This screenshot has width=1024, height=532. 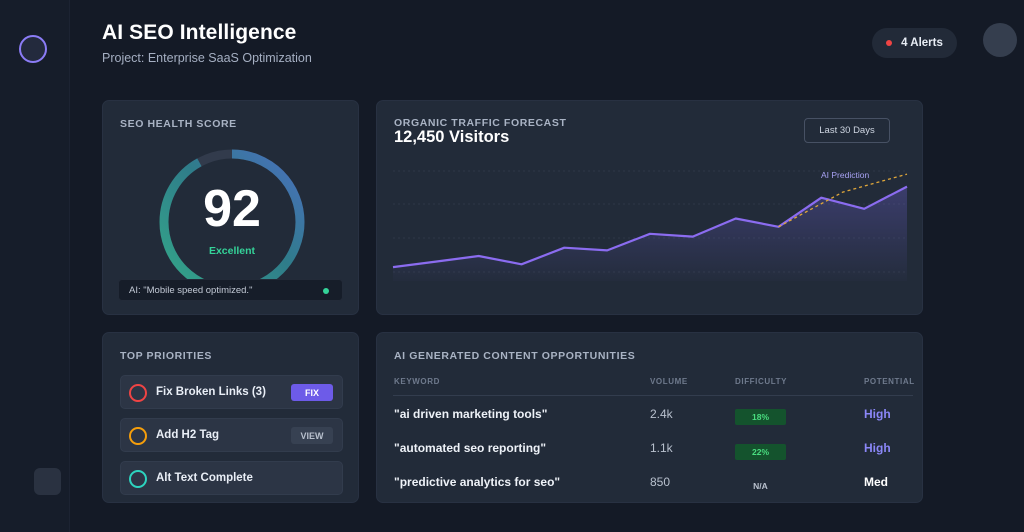 I want to click on page-subtitle: Project: Enterprise SaaS Optimization, so click(x=207, y=58).